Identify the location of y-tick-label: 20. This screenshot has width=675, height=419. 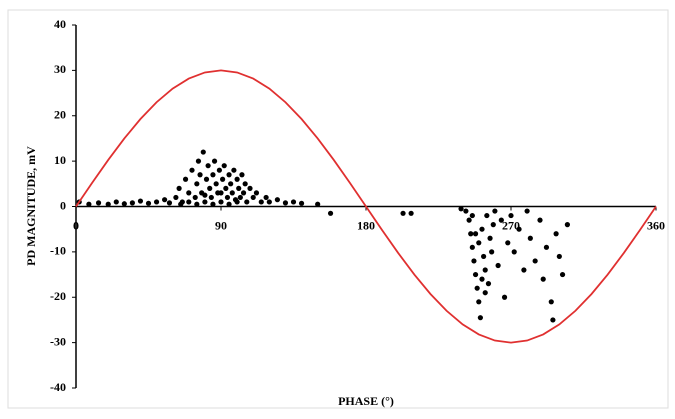
(60, 115).